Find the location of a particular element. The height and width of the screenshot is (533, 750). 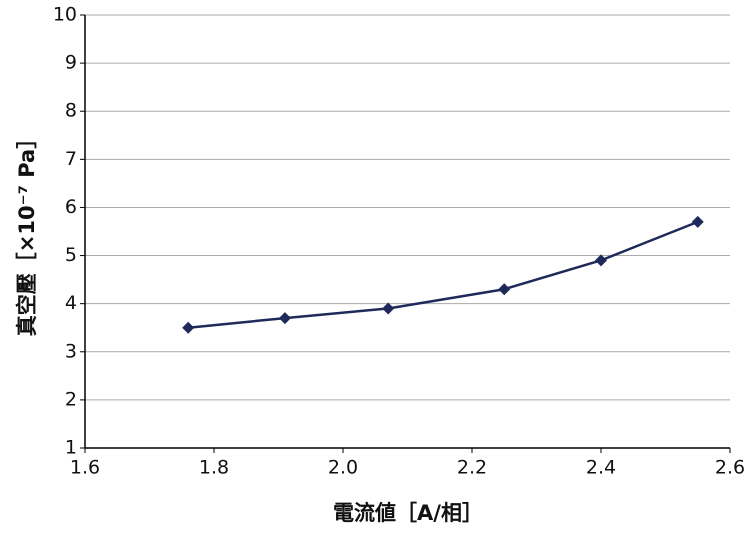

x-tick-label: 2.6 is located at coordinates (730, 468).